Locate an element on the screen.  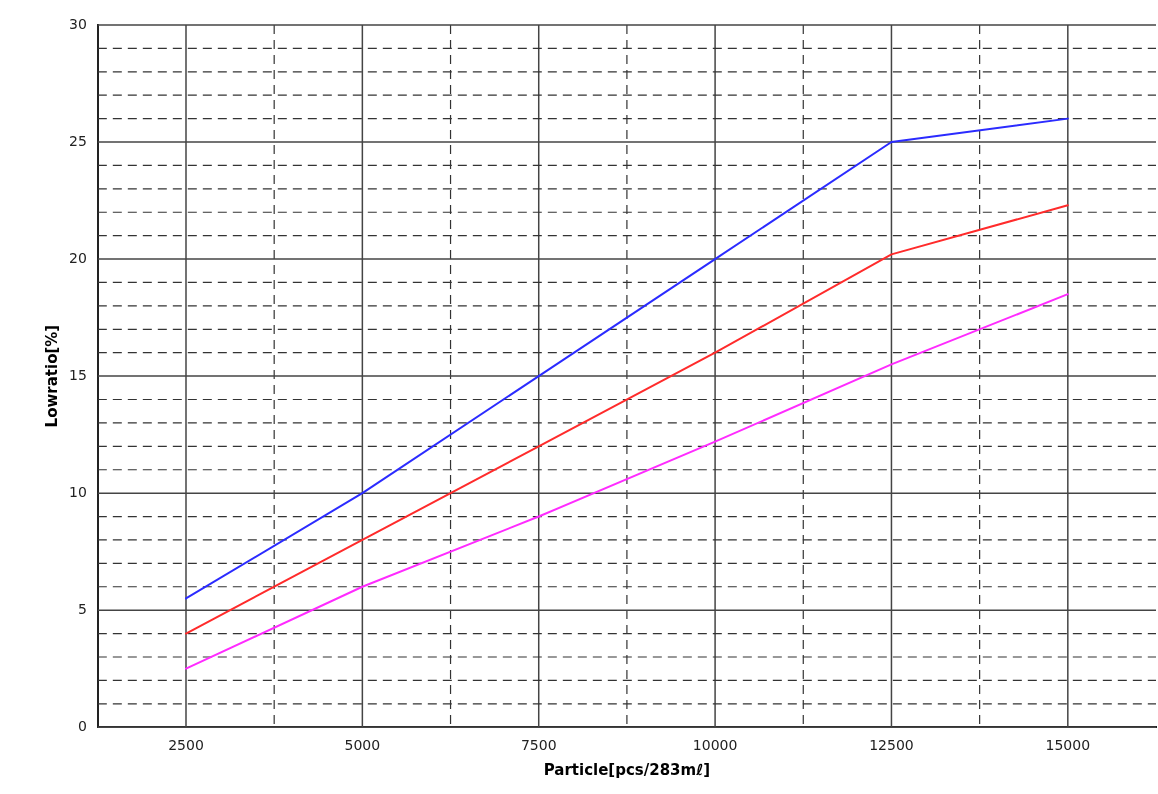
y-tick-label: 25 is located at coordinates (77, 140).